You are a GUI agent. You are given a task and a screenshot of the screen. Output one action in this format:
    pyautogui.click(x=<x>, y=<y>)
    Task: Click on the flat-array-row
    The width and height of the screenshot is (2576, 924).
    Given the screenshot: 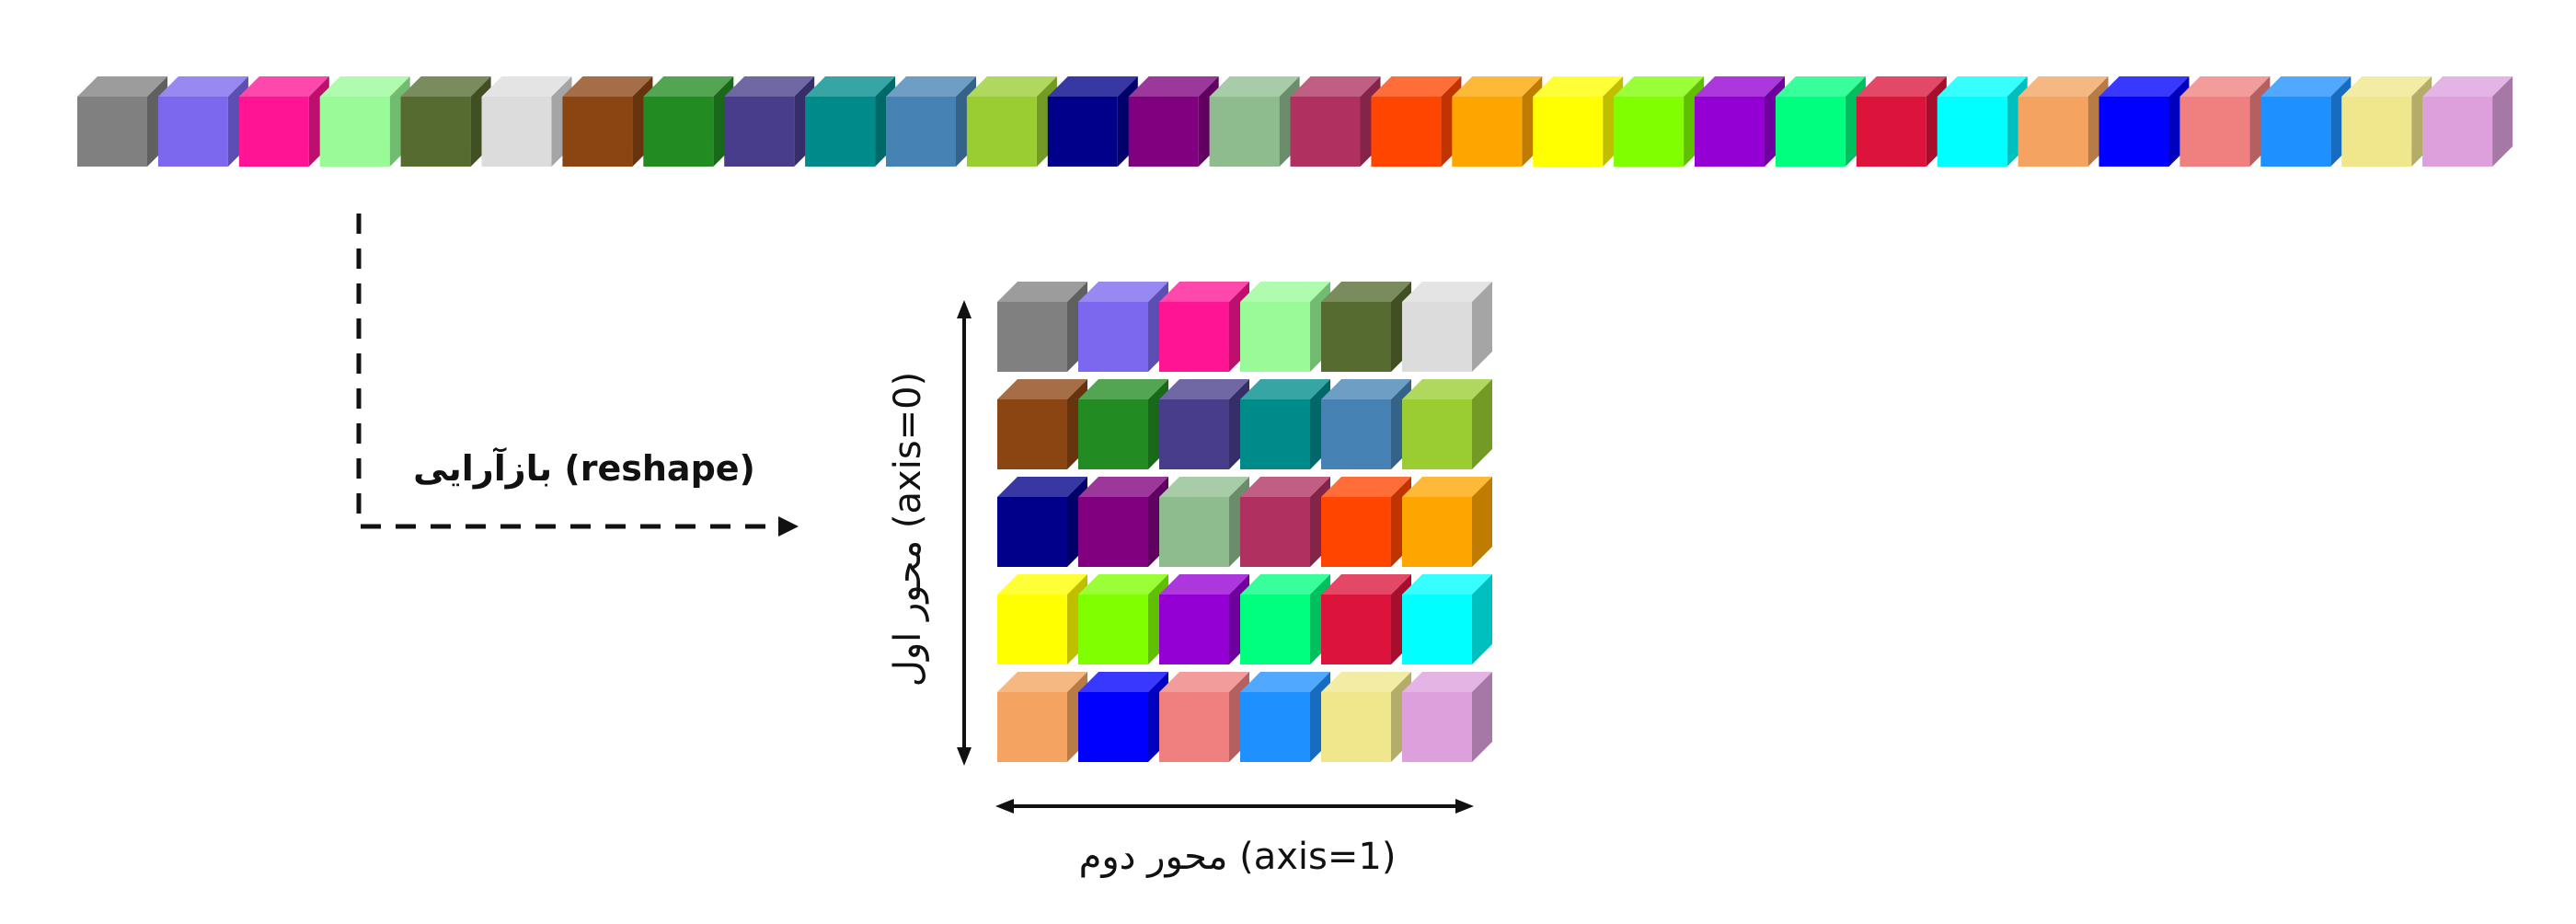 What is the action you would take?
    pyautogui.click(x=1295, y=121)
    